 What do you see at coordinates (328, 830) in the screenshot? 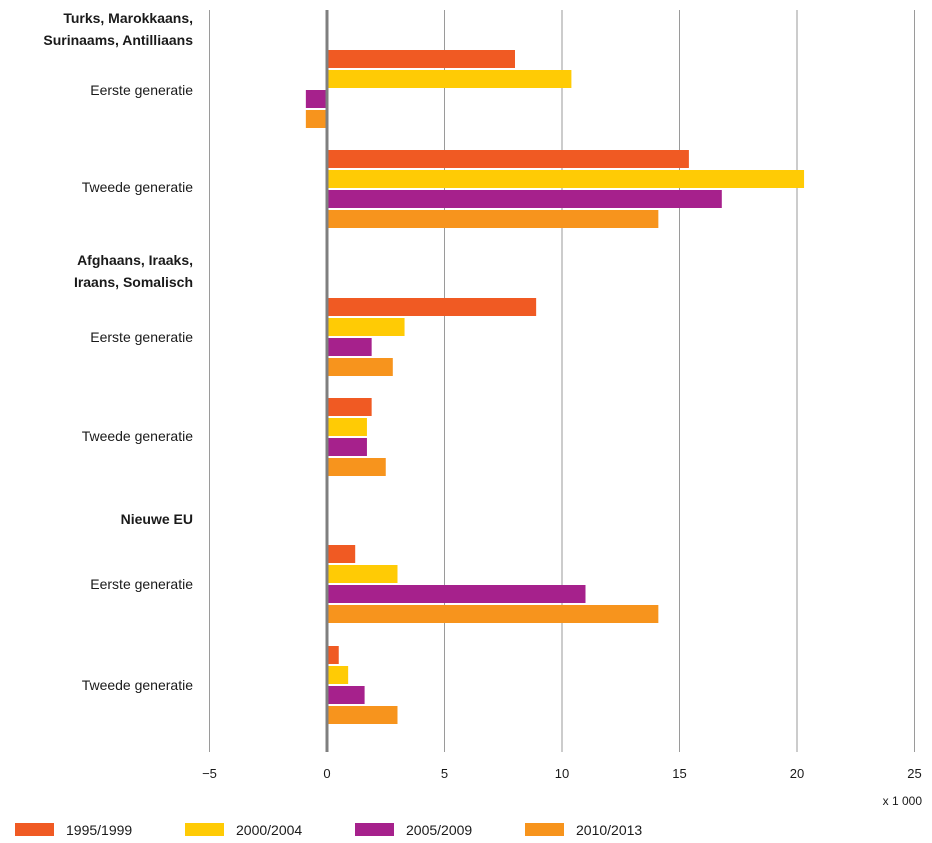
I see `legend: 1995/1999 2000/2004 2005/2009 2010/2013` at bounding box center [328, 830].